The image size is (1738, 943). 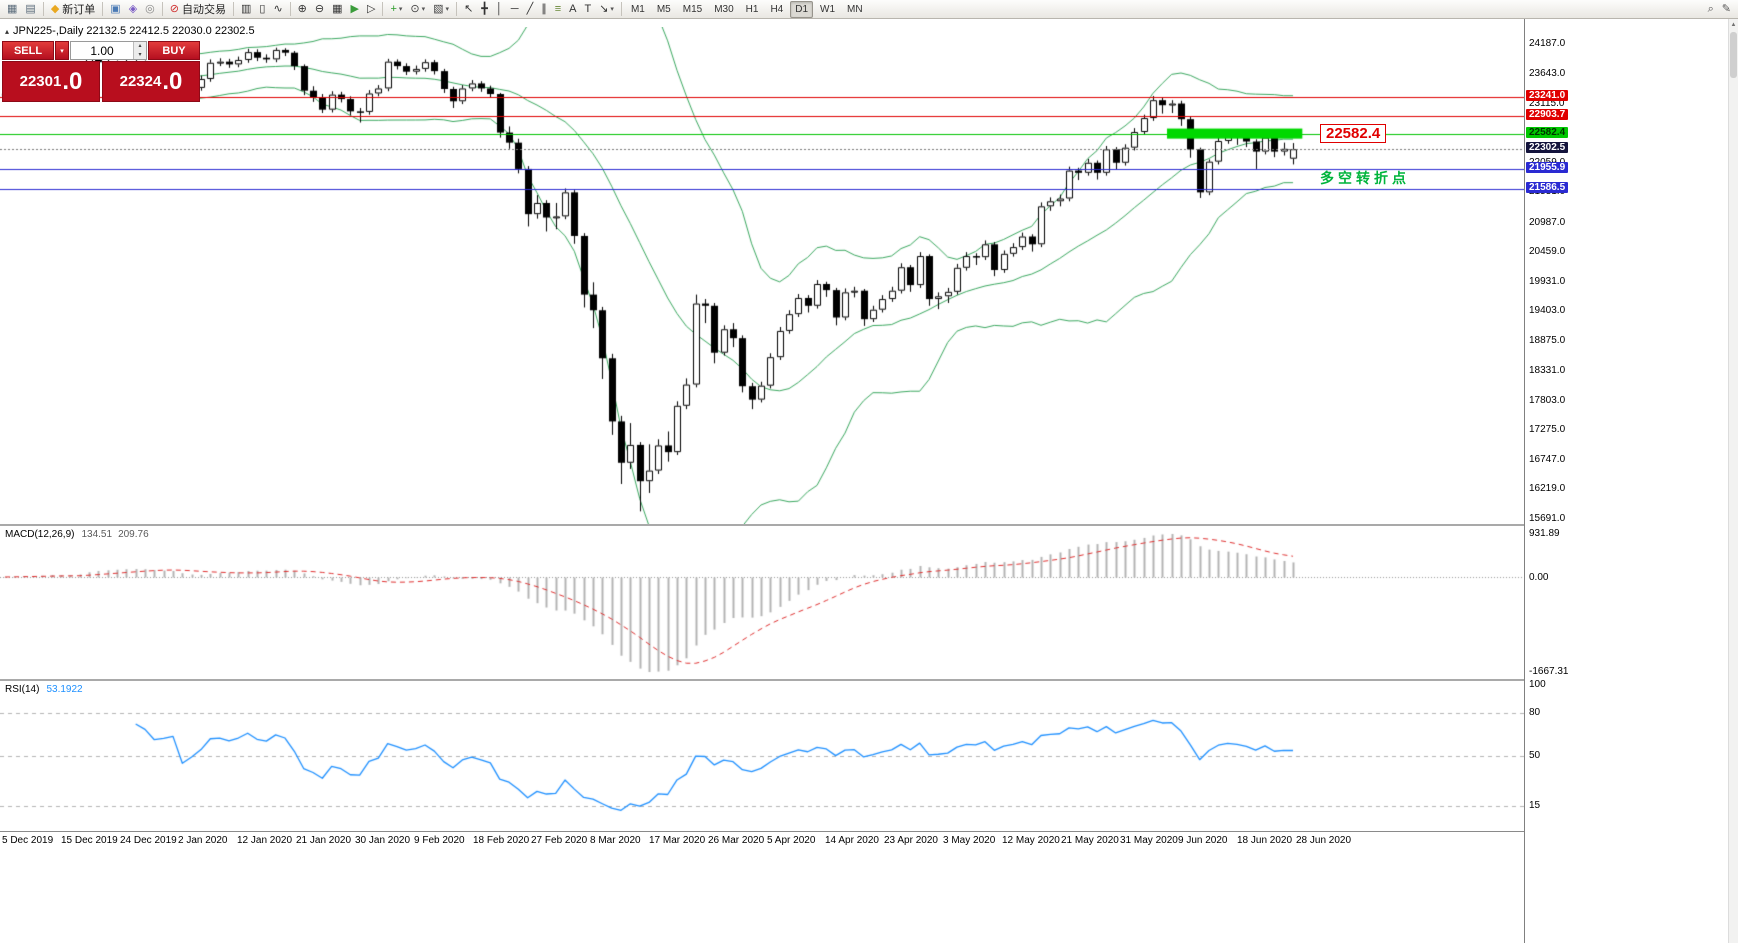 I want to click on metaeditor-button: ◎, so click(x=150, y=9).